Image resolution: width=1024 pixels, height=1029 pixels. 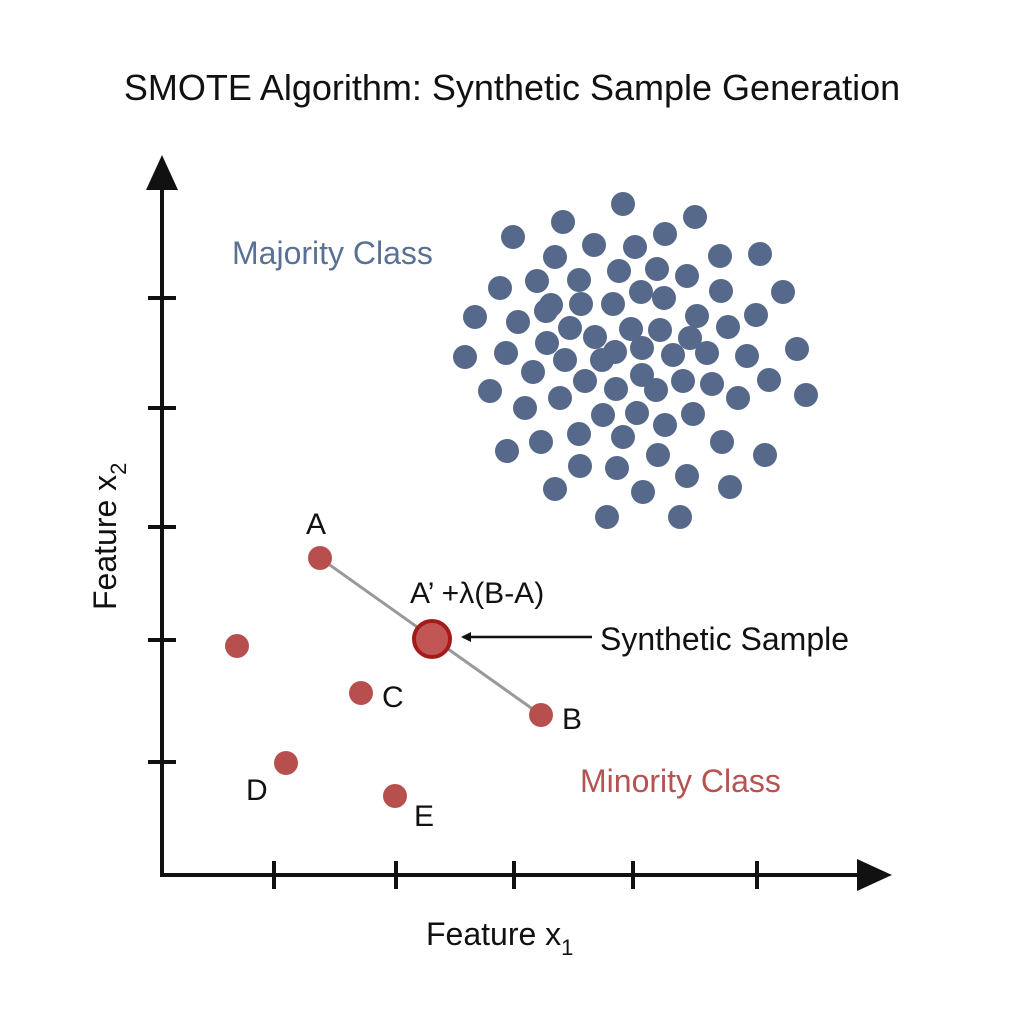 I want to click on x-axis-subscript: 1, so click(x=567, y=947).